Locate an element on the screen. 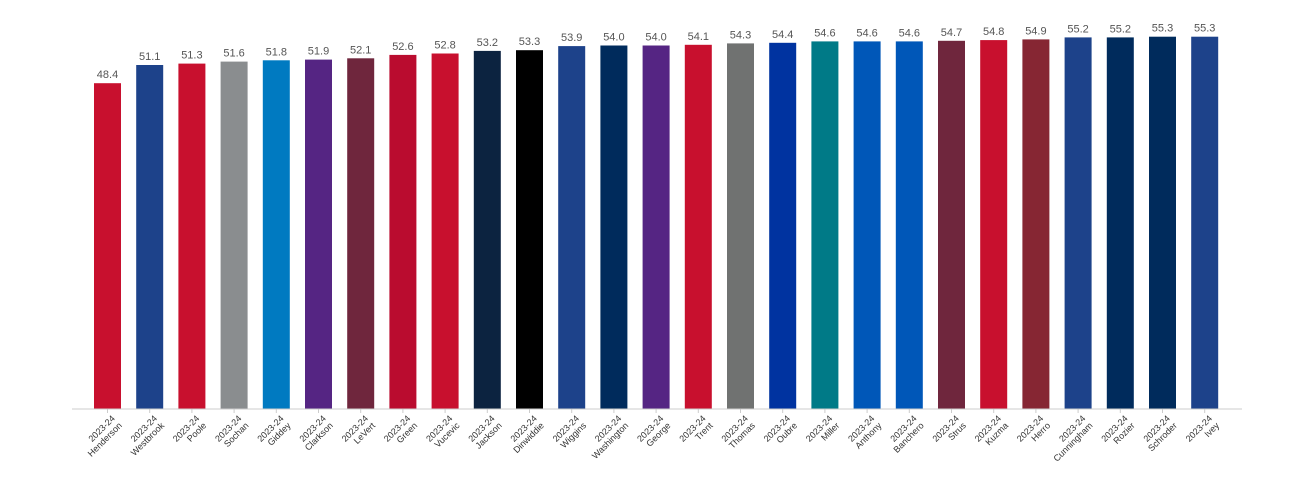 Image resolution: width=1296 pixels, height=483 pixels. bar-anthony is located at coordinates (867, 225).